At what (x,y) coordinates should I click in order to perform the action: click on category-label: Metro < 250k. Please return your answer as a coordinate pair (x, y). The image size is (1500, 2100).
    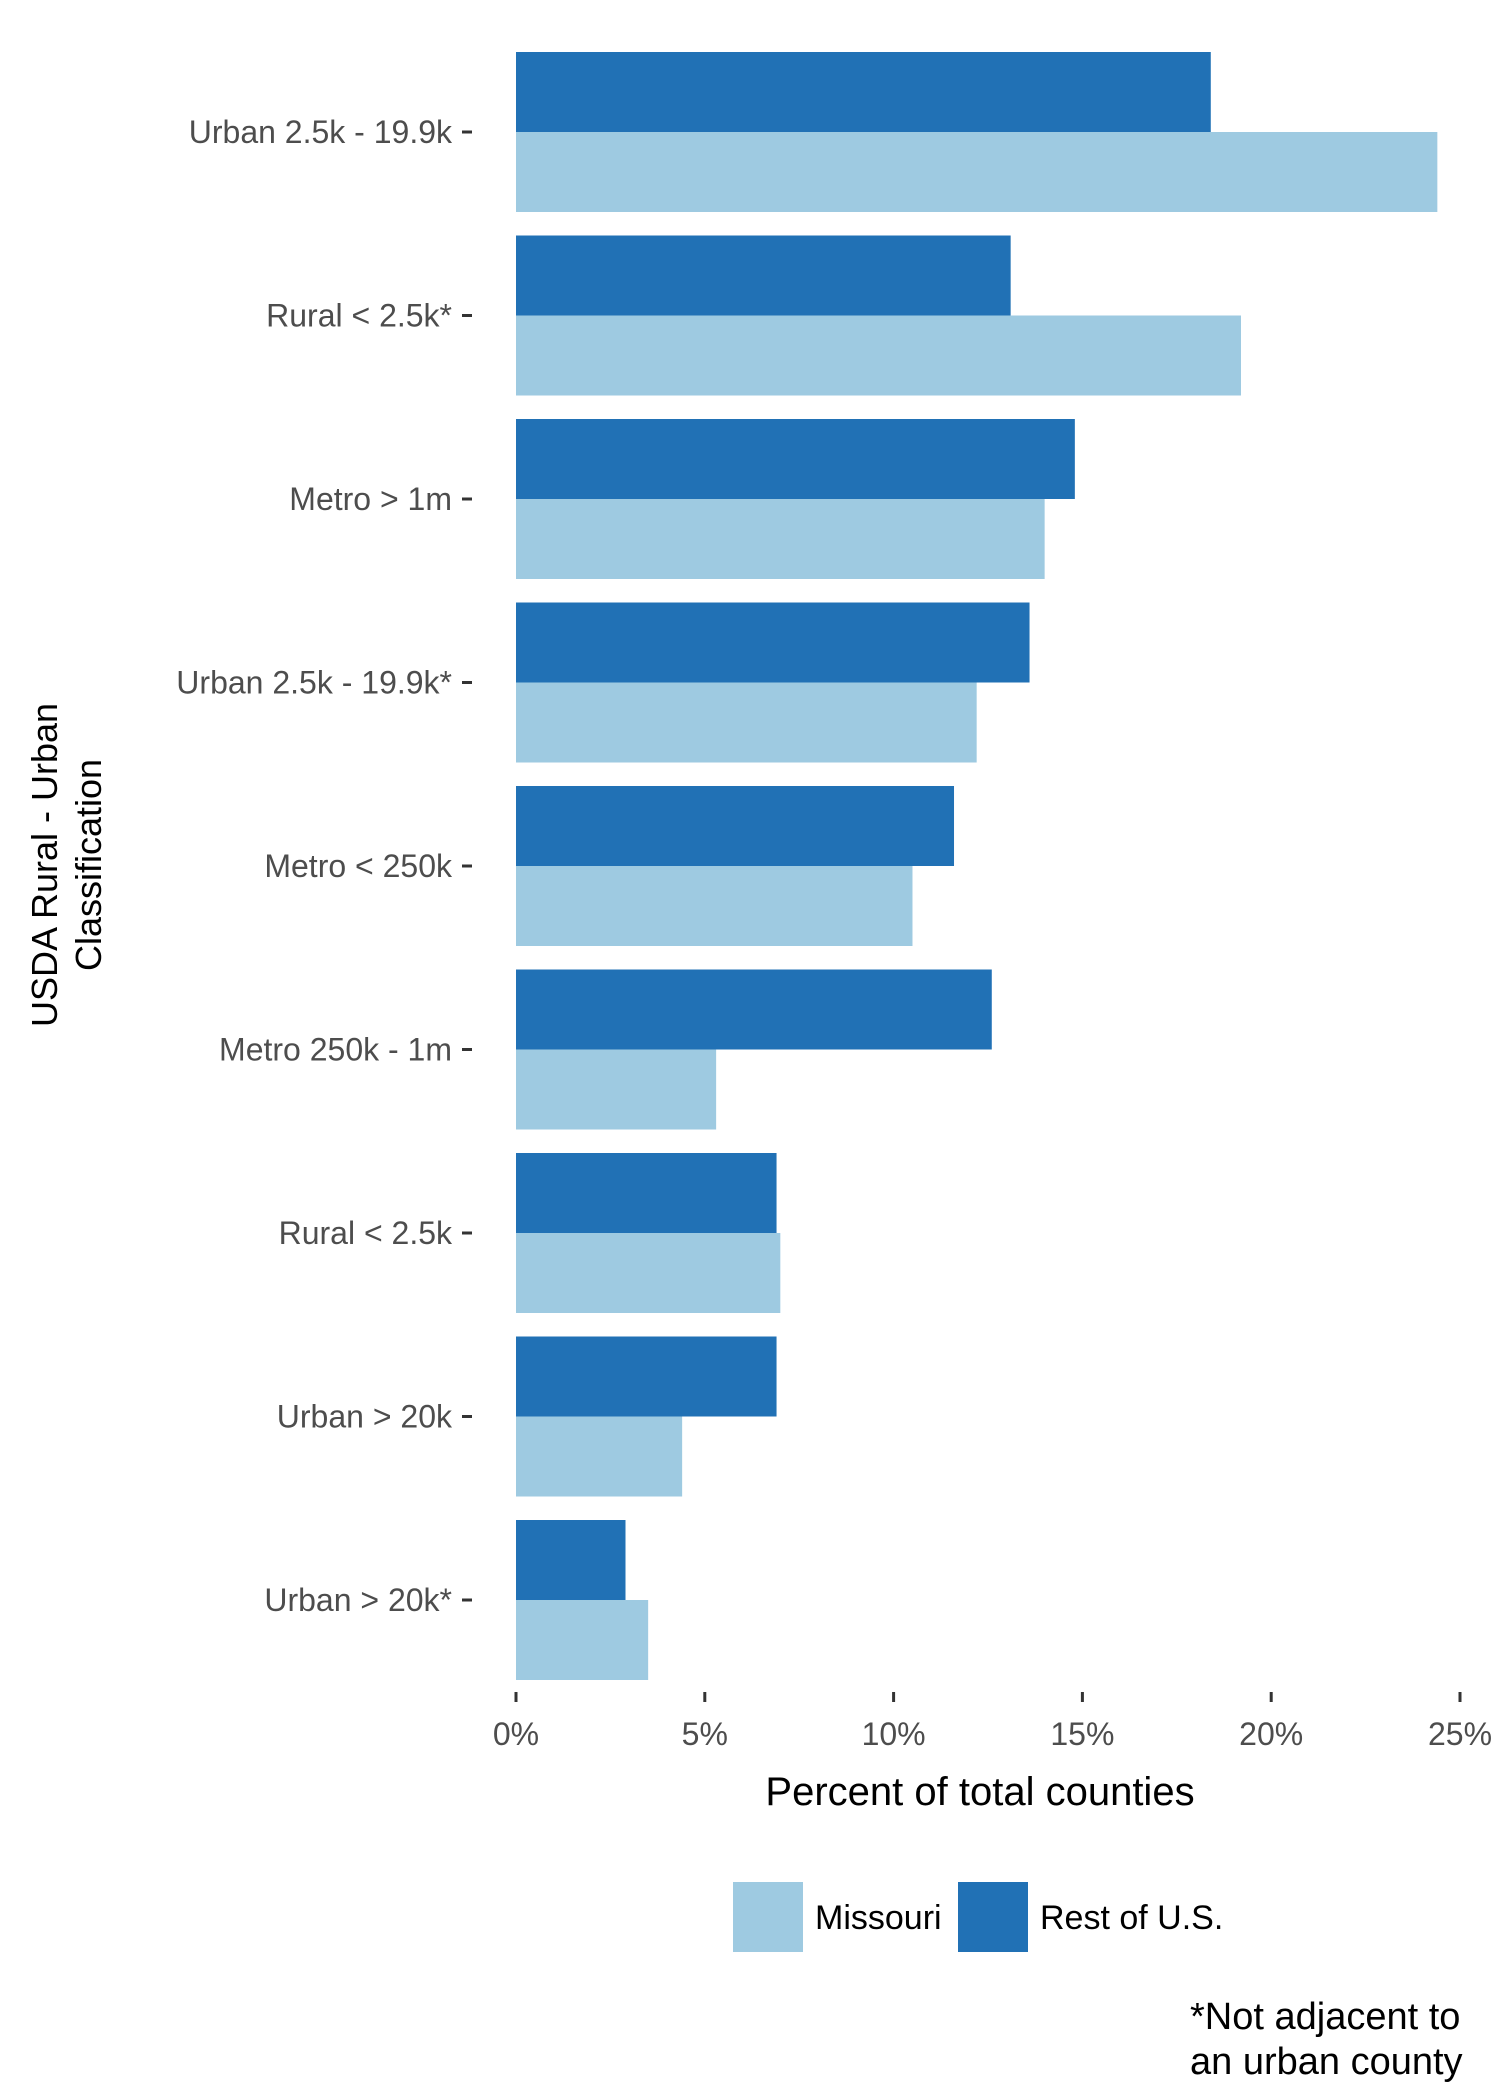
    Looking at the image, I should click on (358, 866).